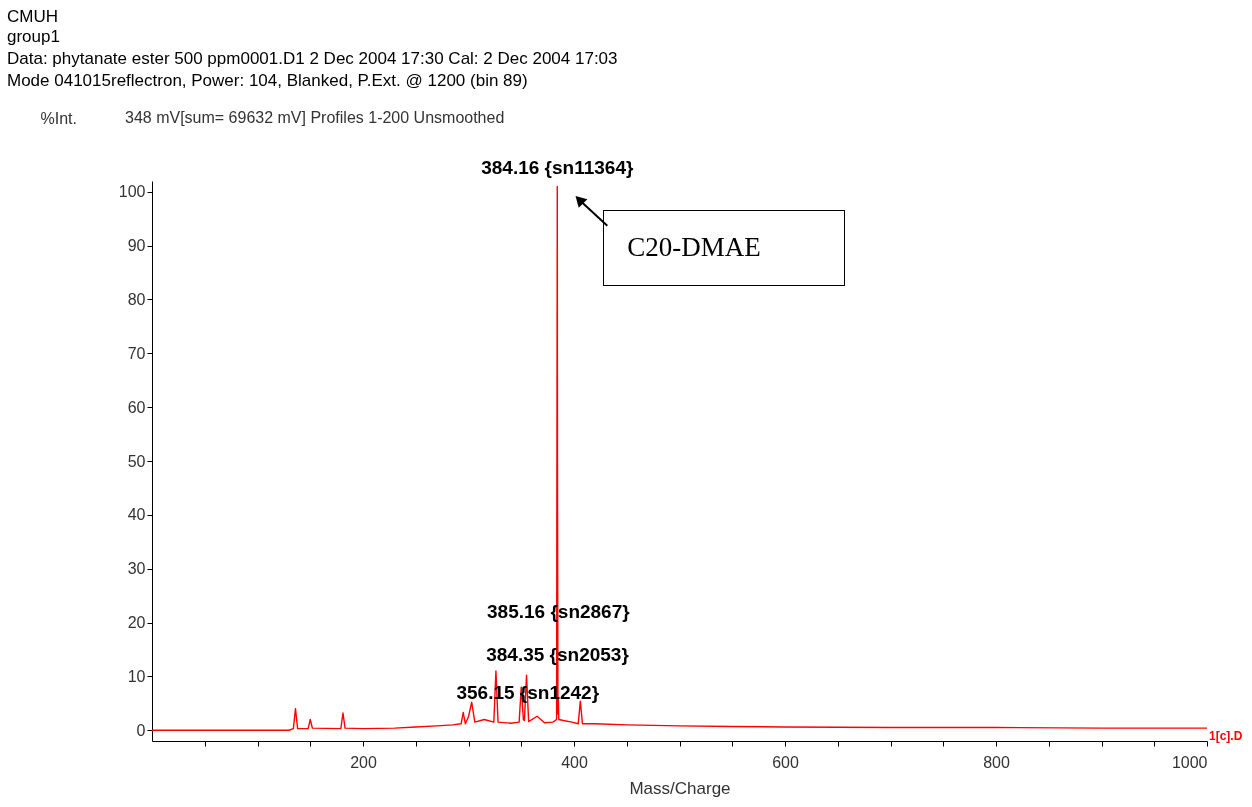 The height and width of the screenshot is (807, 1252). What do you see at coordinates (557, 168) in the screenshot?
I see `annotation: 384.16 {sn11364}` at bounding box center [557, 168].